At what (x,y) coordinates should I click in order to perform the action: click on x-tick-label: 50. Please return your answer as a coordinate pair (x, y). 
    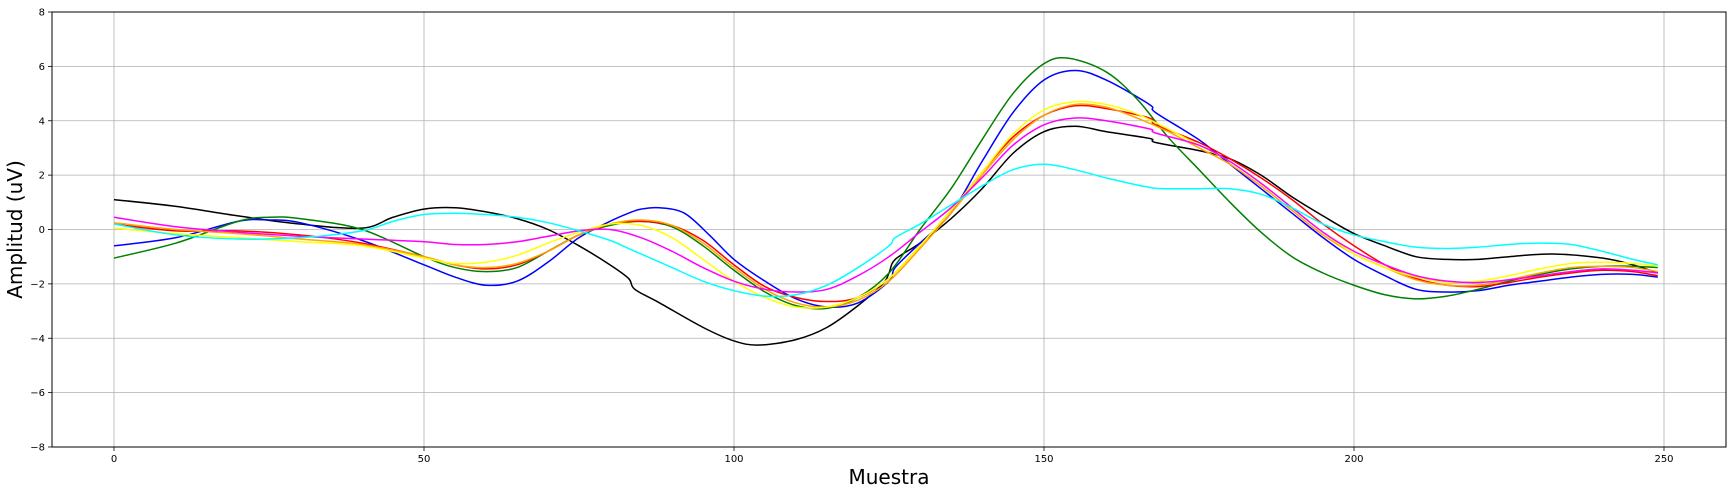
    Looking at the image, I should click on (424, 459).